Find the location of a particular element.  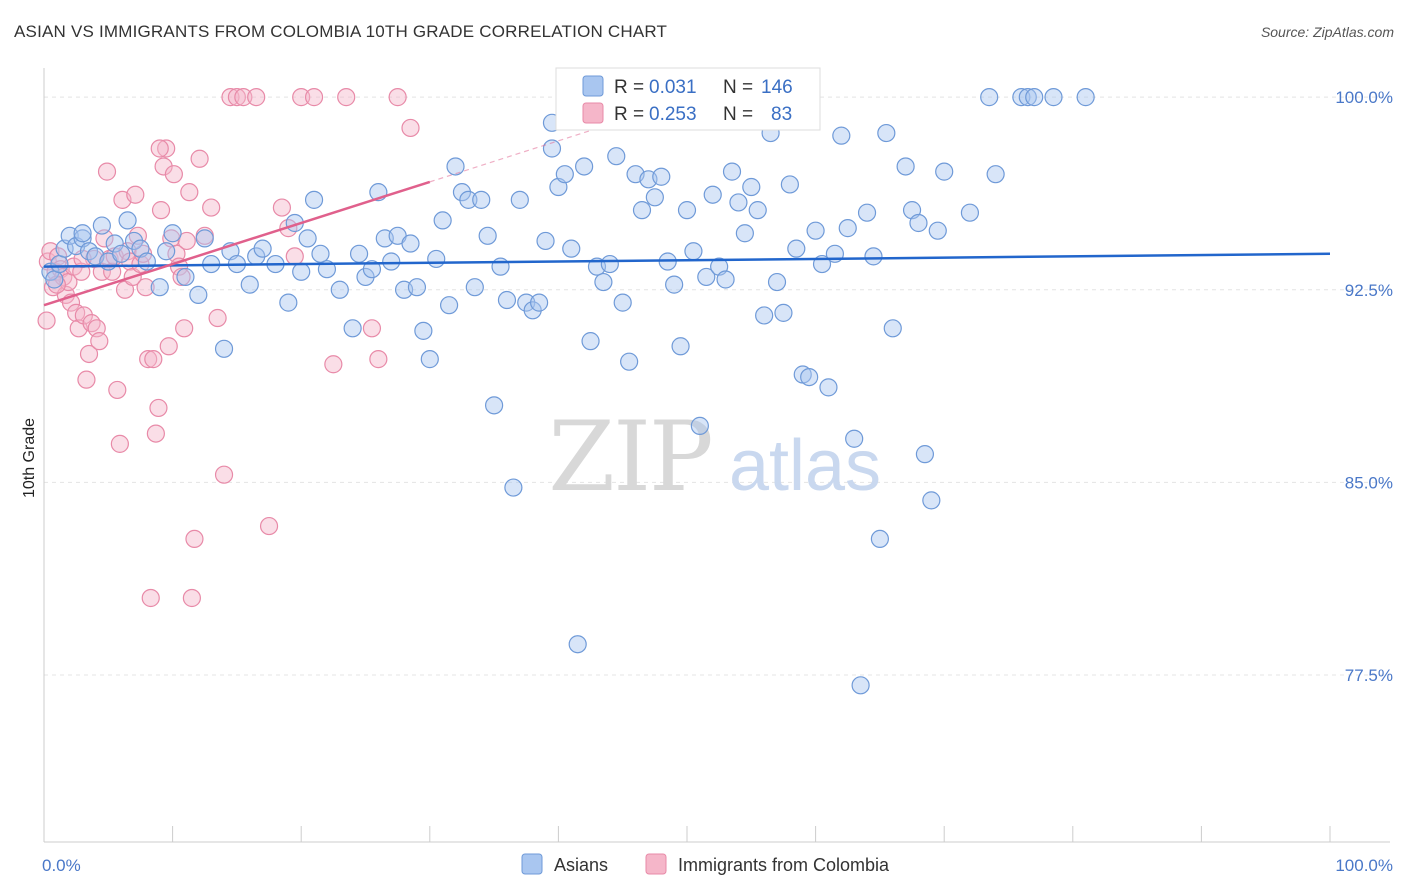

stats-asian-n-label: N = is located at coordinates (738, 87).